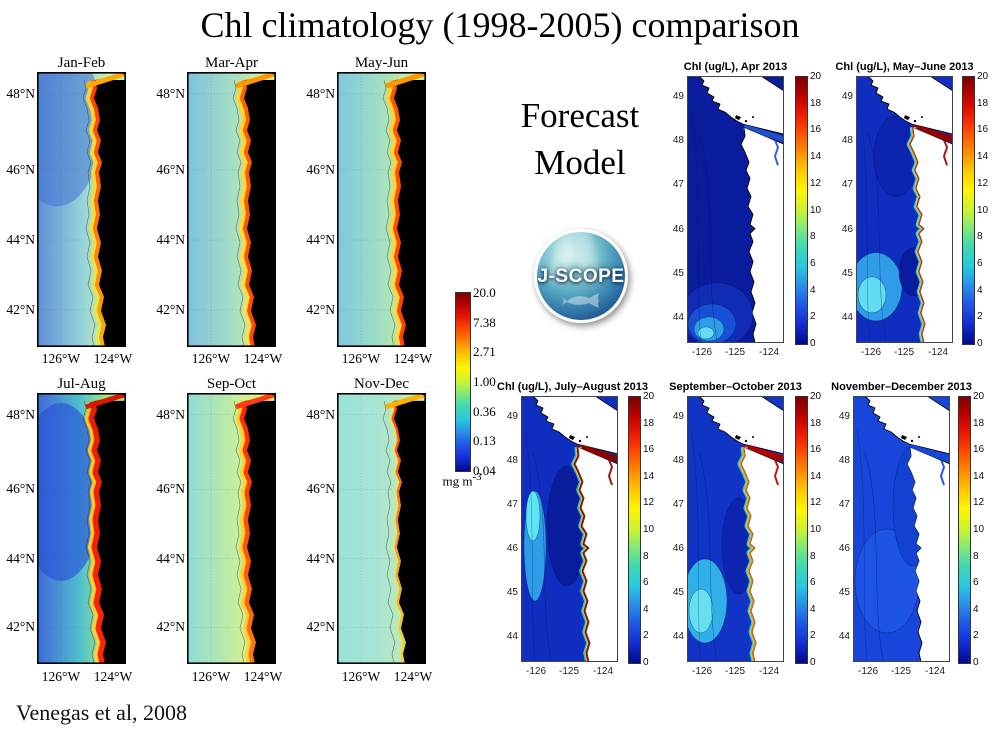 This screenshot has height=743, width=1000. What do you see at coordinates (484, 322) in the screenshot?
I see `climatology-colorbar-tick-label: 7.38` at bounding box center [484, 322].